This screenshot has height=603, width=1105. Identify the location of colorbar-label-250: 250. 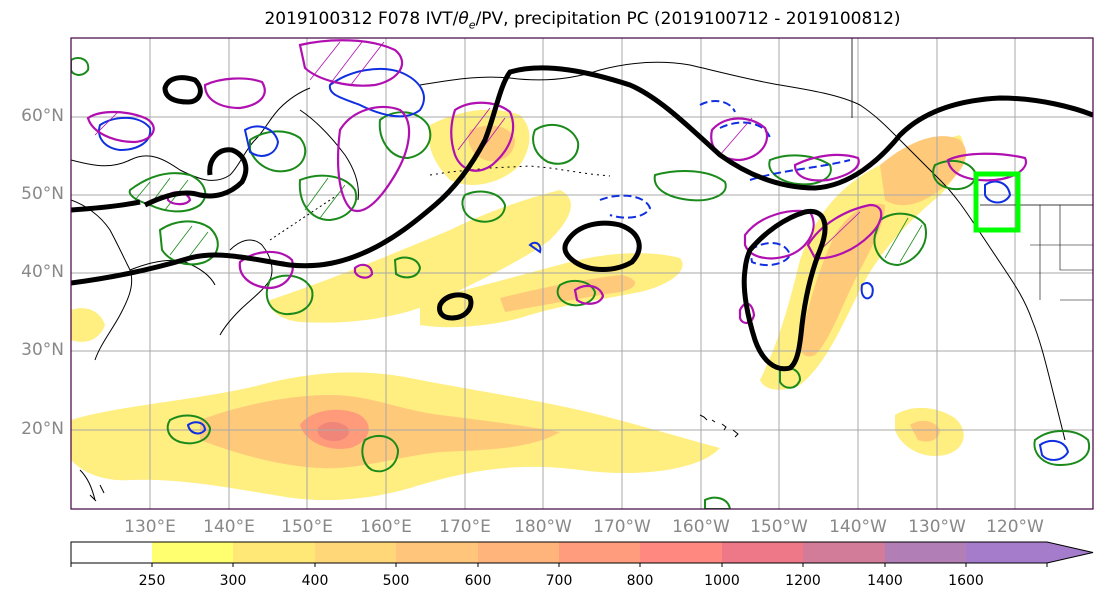
(152, 581).